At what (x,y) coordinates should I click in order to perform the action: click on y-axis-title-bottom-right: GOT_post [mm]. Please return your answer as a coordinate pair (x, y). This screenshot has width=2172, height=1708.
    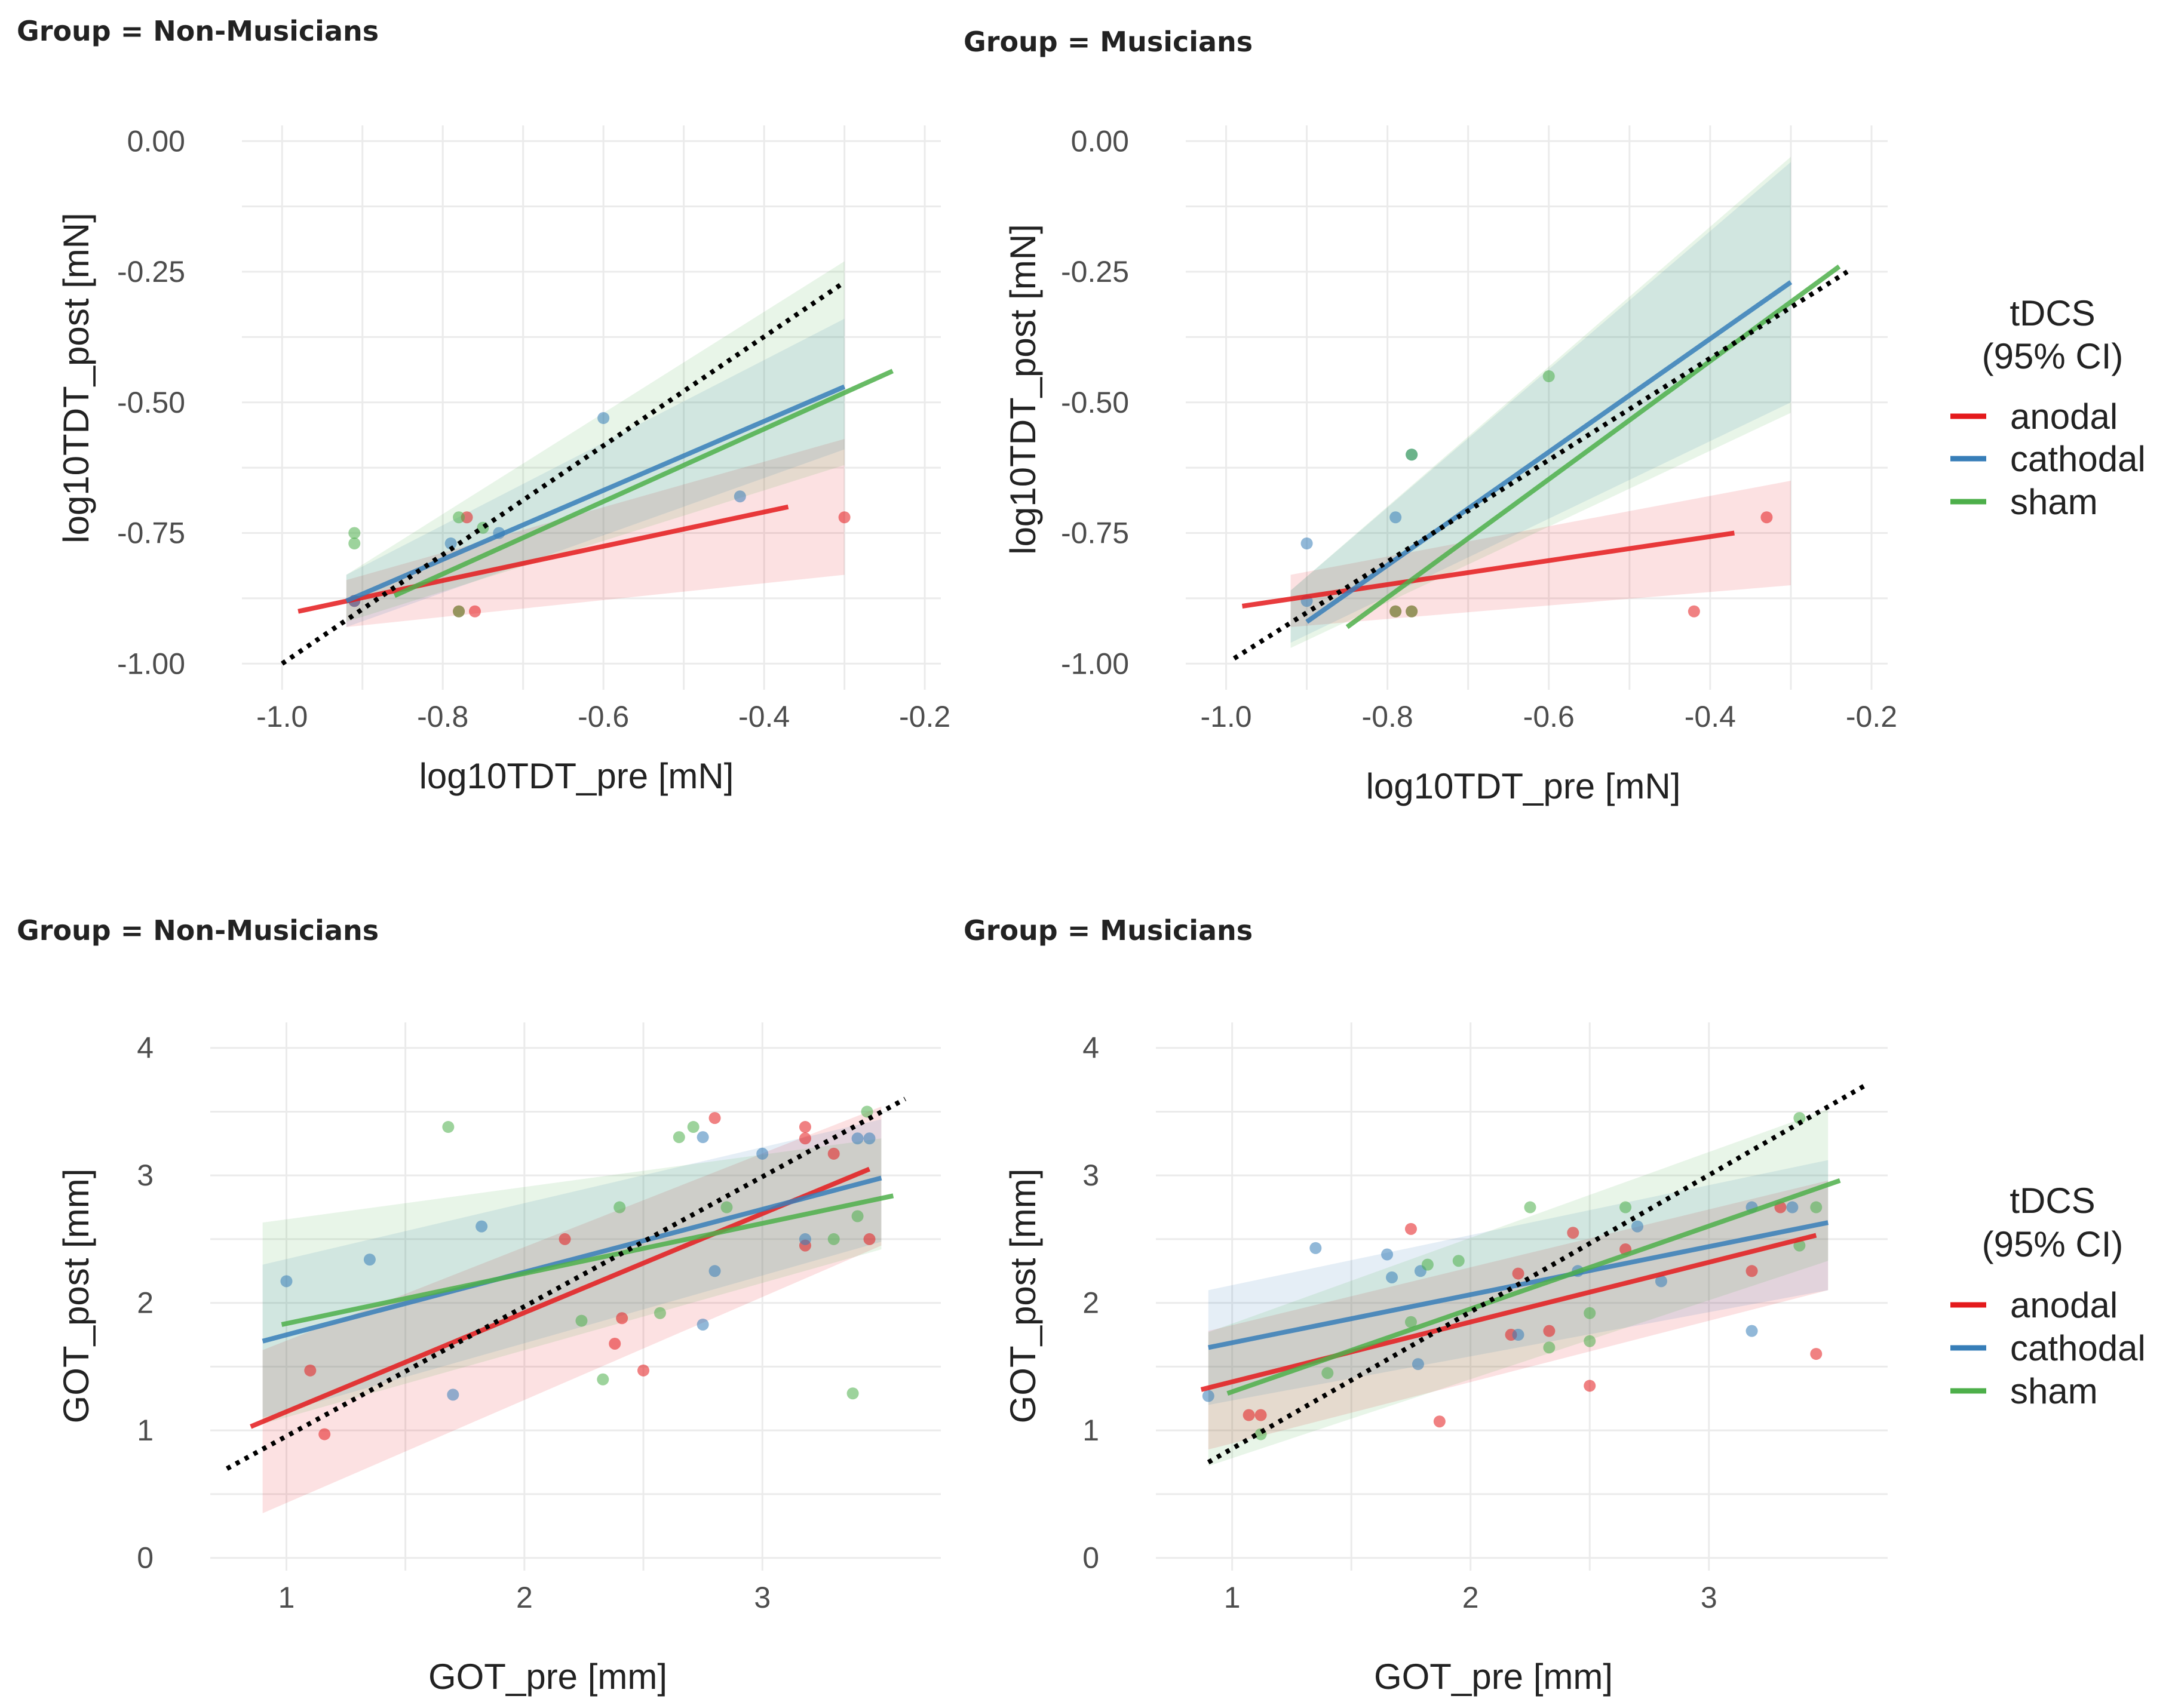
    Looking at the image, I should click on (1023, 1297).